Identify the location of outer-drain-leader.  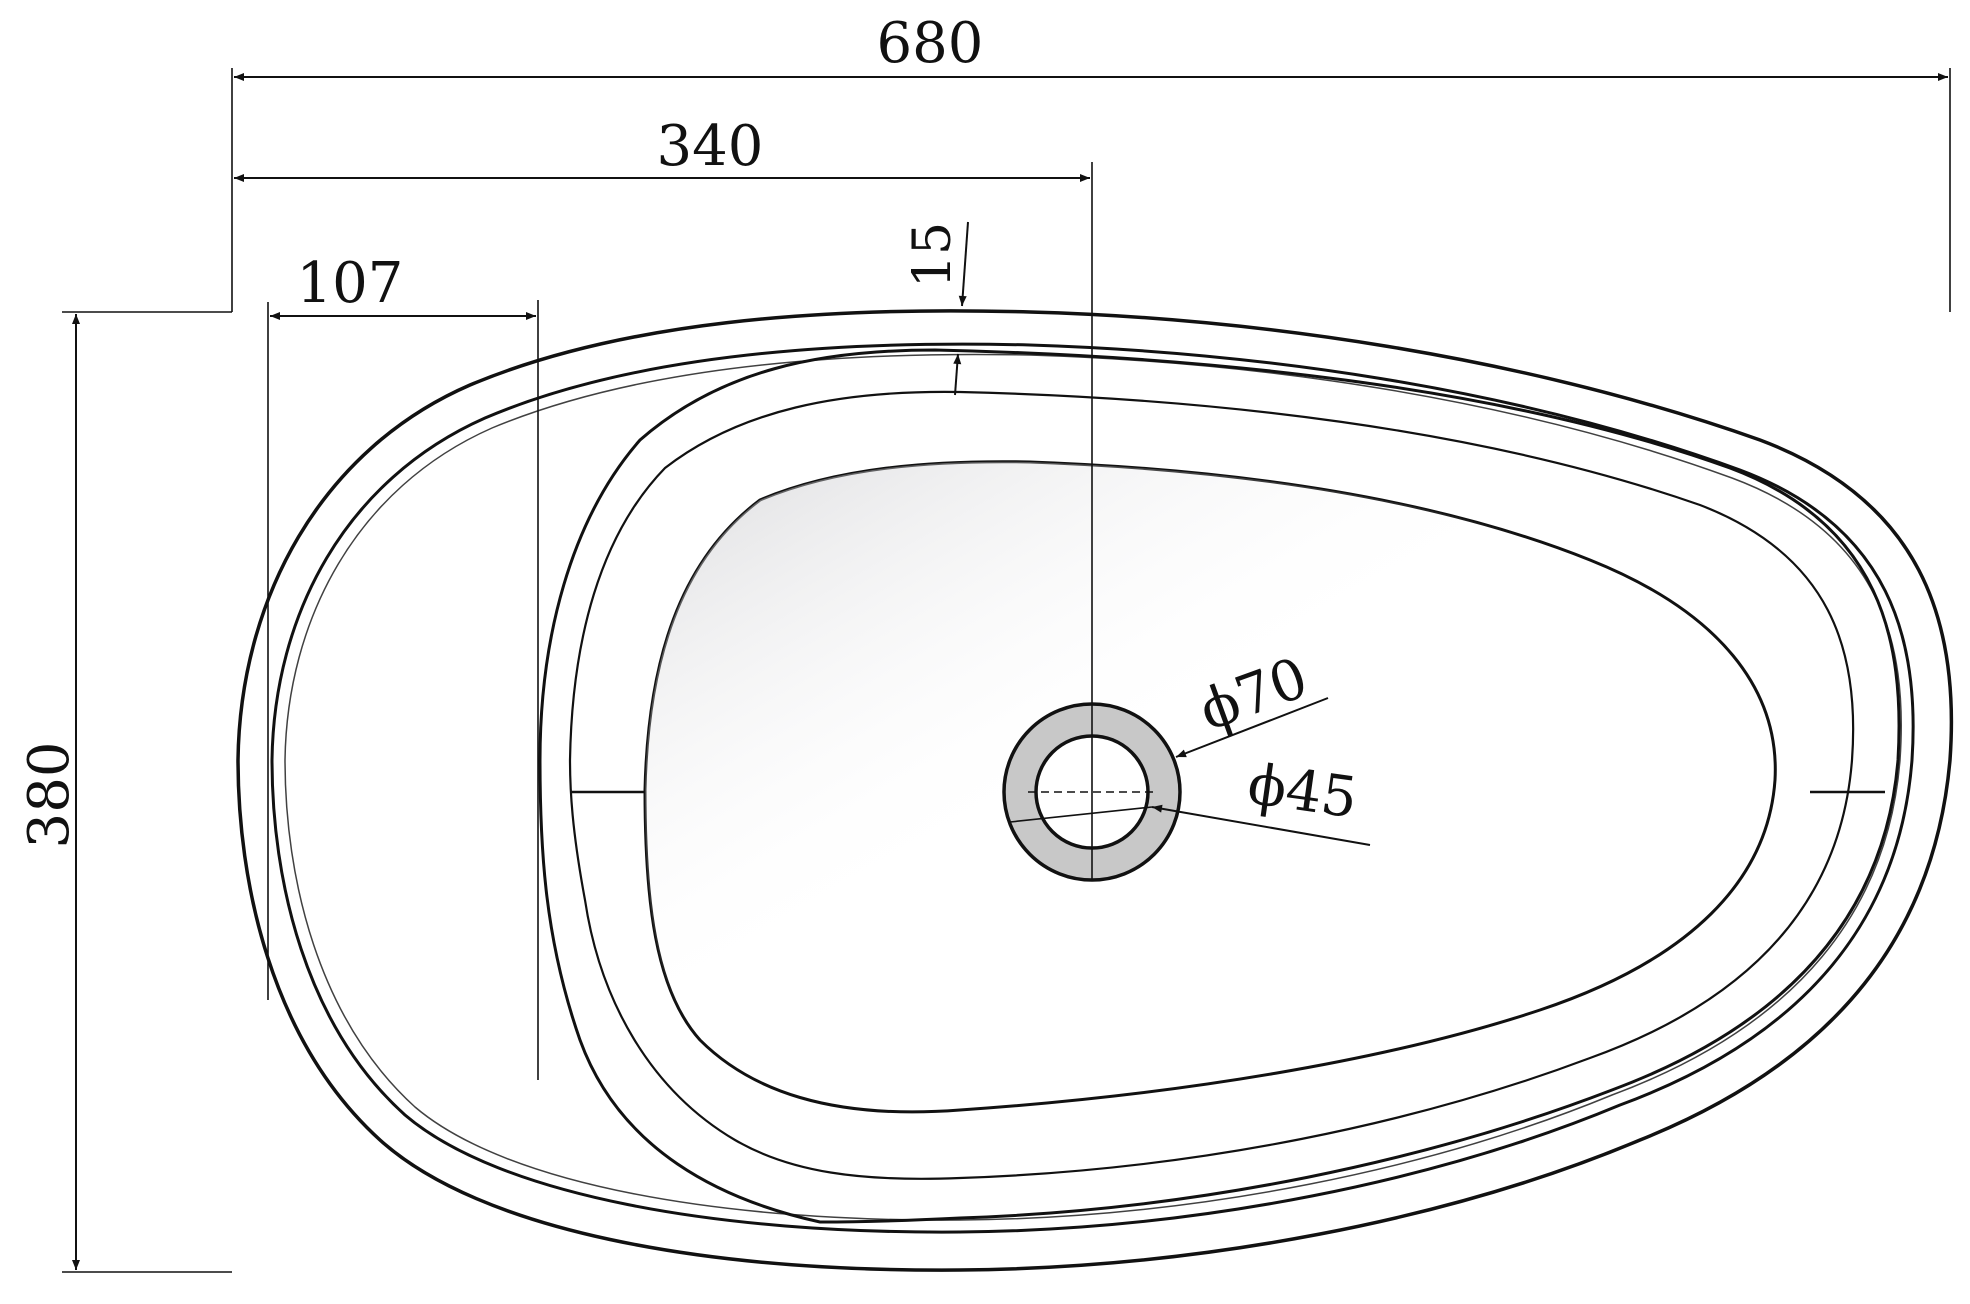
(1252, 727).